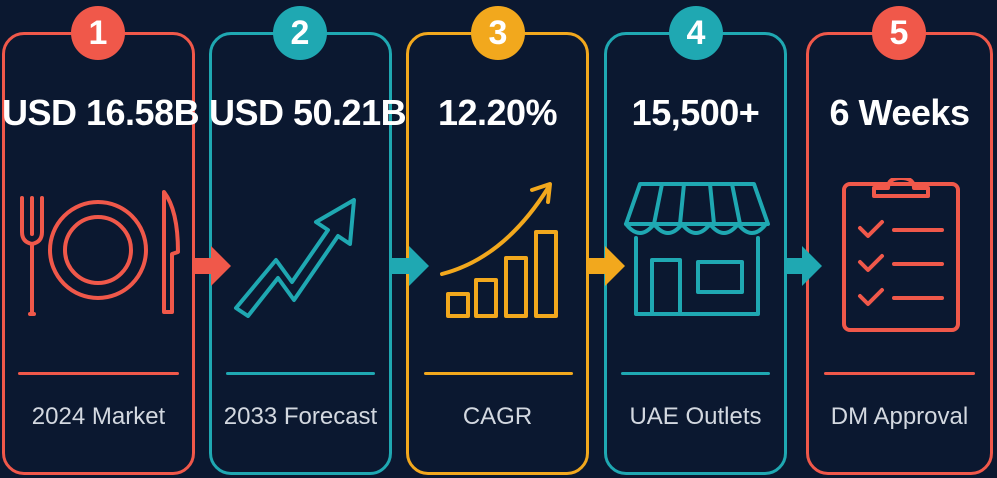 The image size is (997, 478). Describe the element at coordinates (899, 112) in the screenshot. I see `step-value-5: 6 Weeks` at that location.